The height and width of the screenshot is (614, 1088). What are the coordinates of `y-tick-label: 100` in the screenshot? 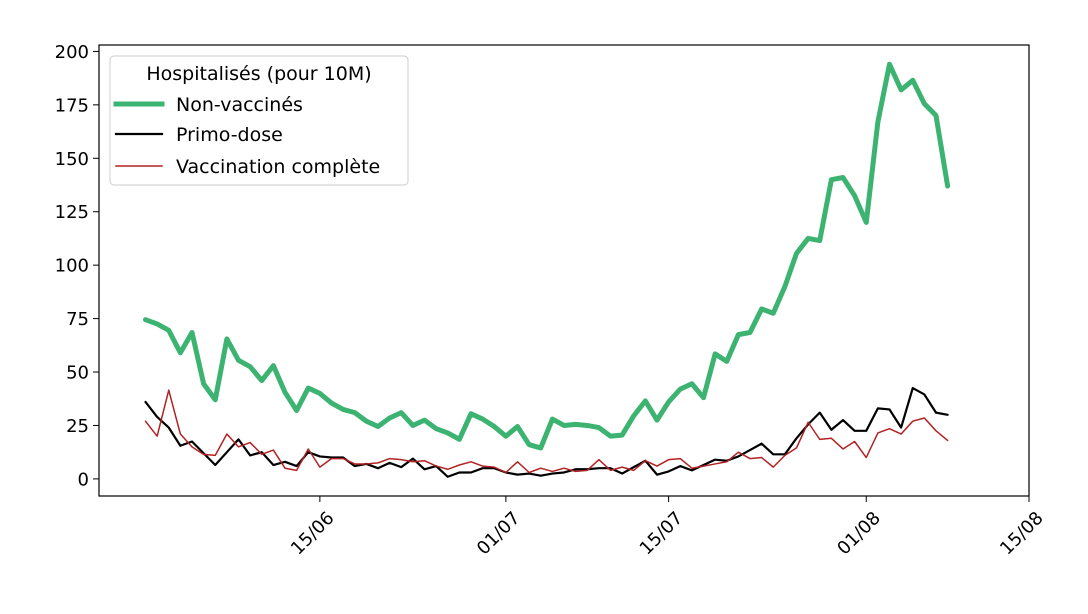 It's located at (72, 266).